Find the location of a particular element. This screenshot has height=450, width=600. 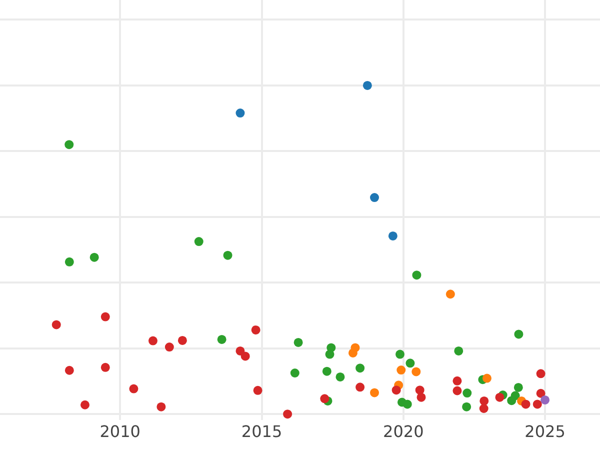

x-tick-label: 2020 is located at coordinates (403, 431).